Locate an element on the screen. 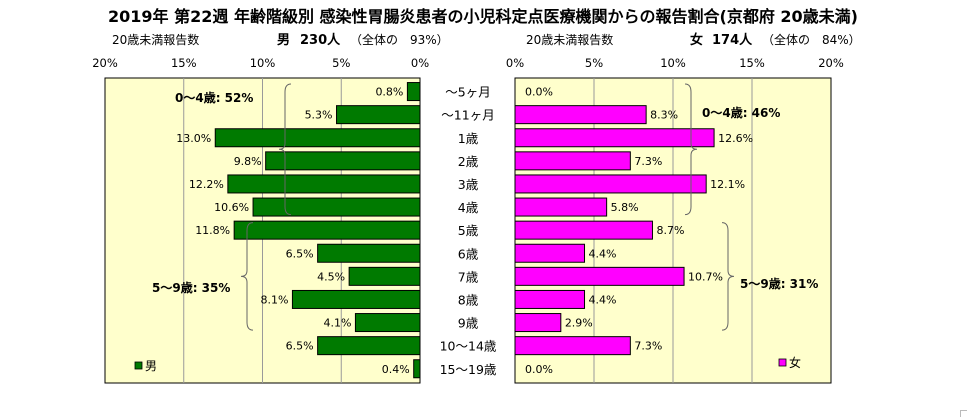 This screenshot has width=967, height=417. category-label: ～11ヶ月 is located at coordinates (467, 115).